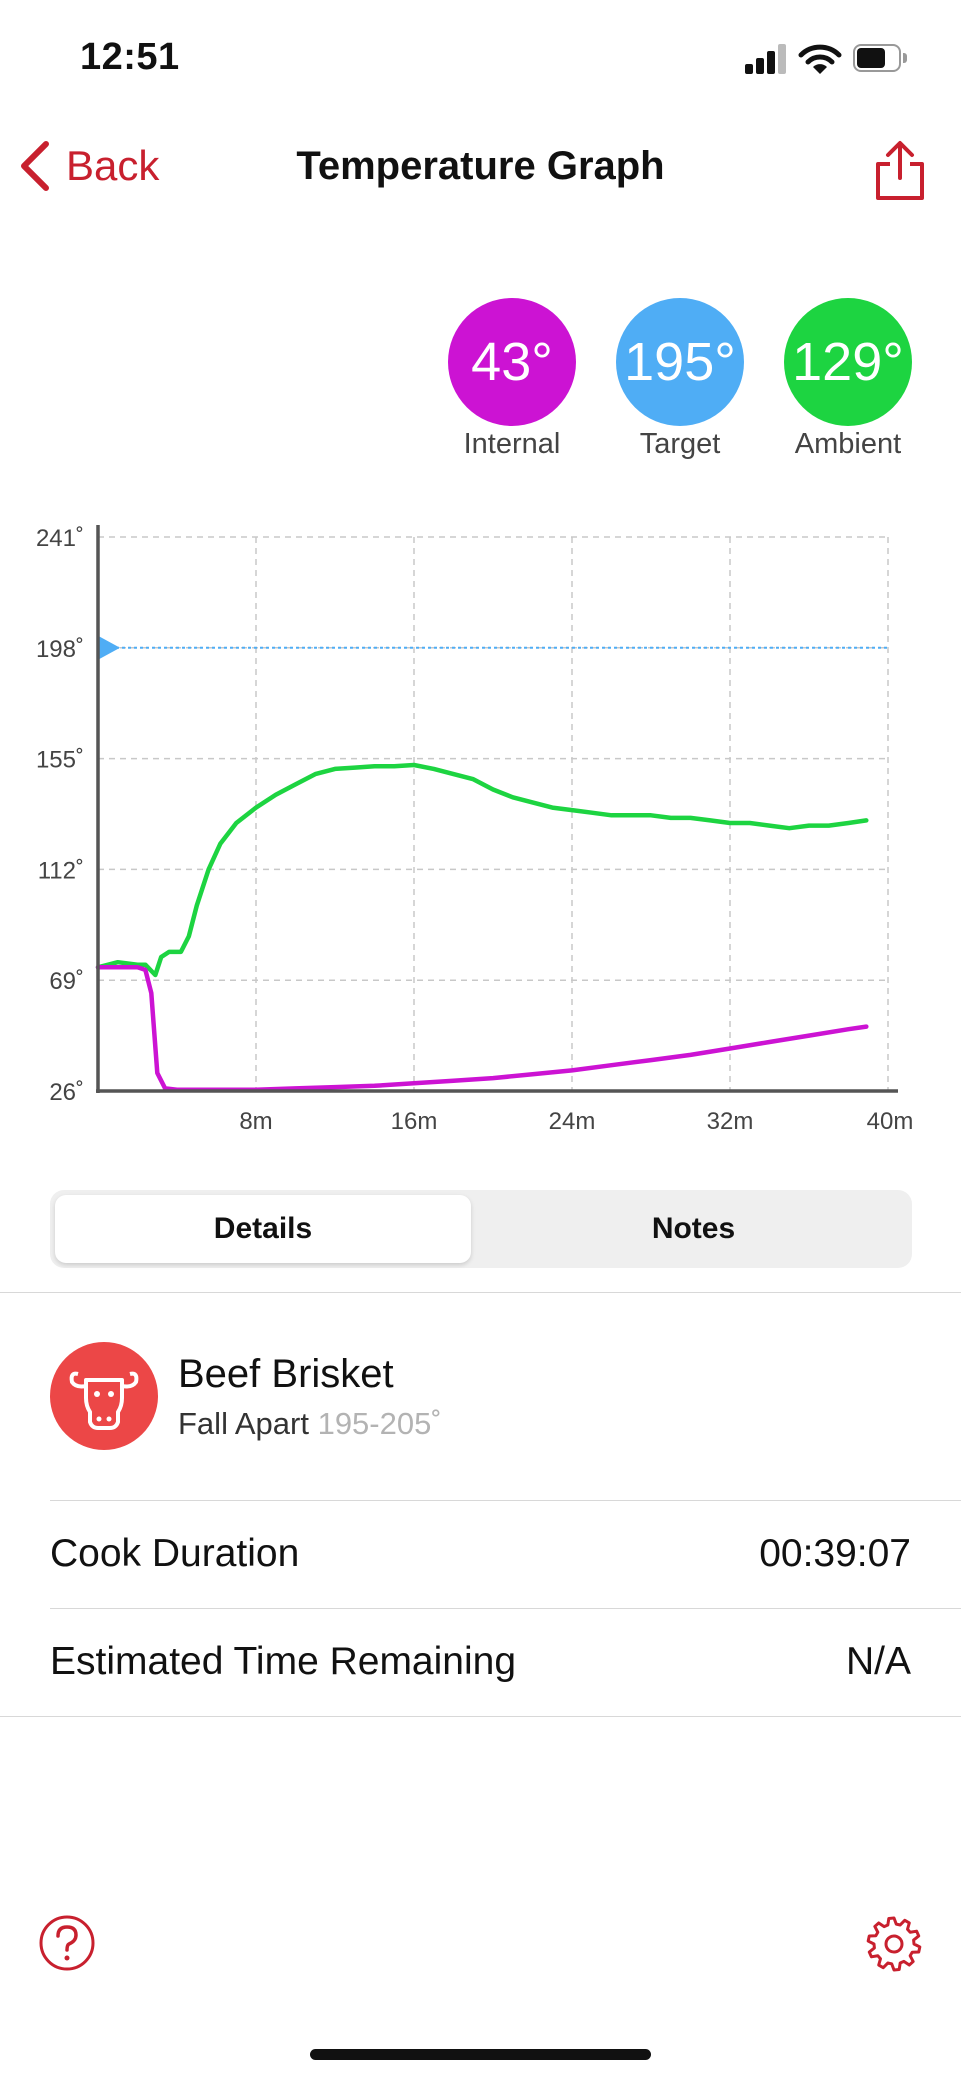  I want to click on x-tick-label: 24m, so click(572, 1121).